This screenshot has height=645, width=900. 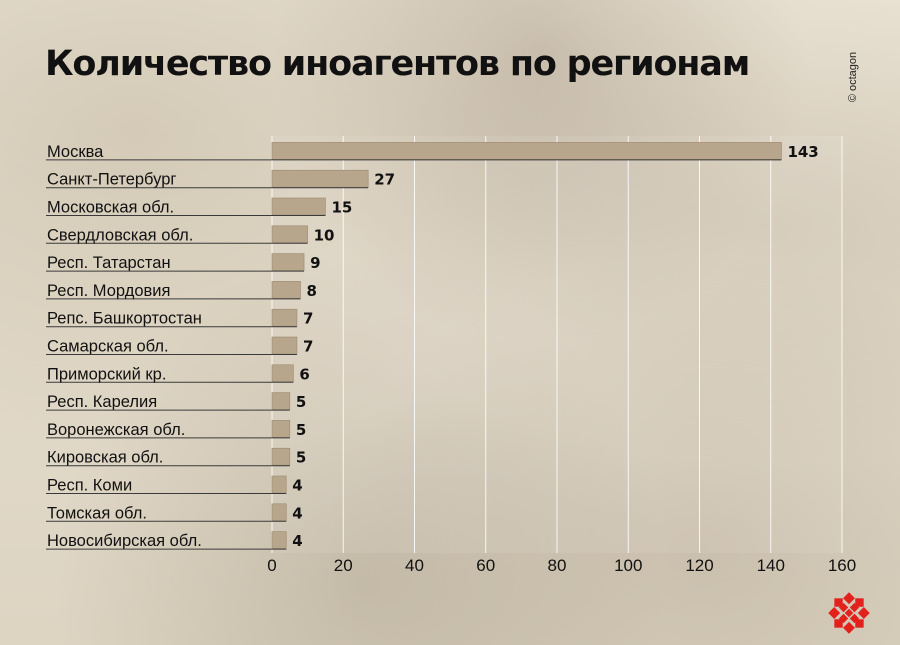 What do you see at coordinates (628, 565) in the screenshot?
I see `x-tick-label: 100` at bounding box center [628, 565].